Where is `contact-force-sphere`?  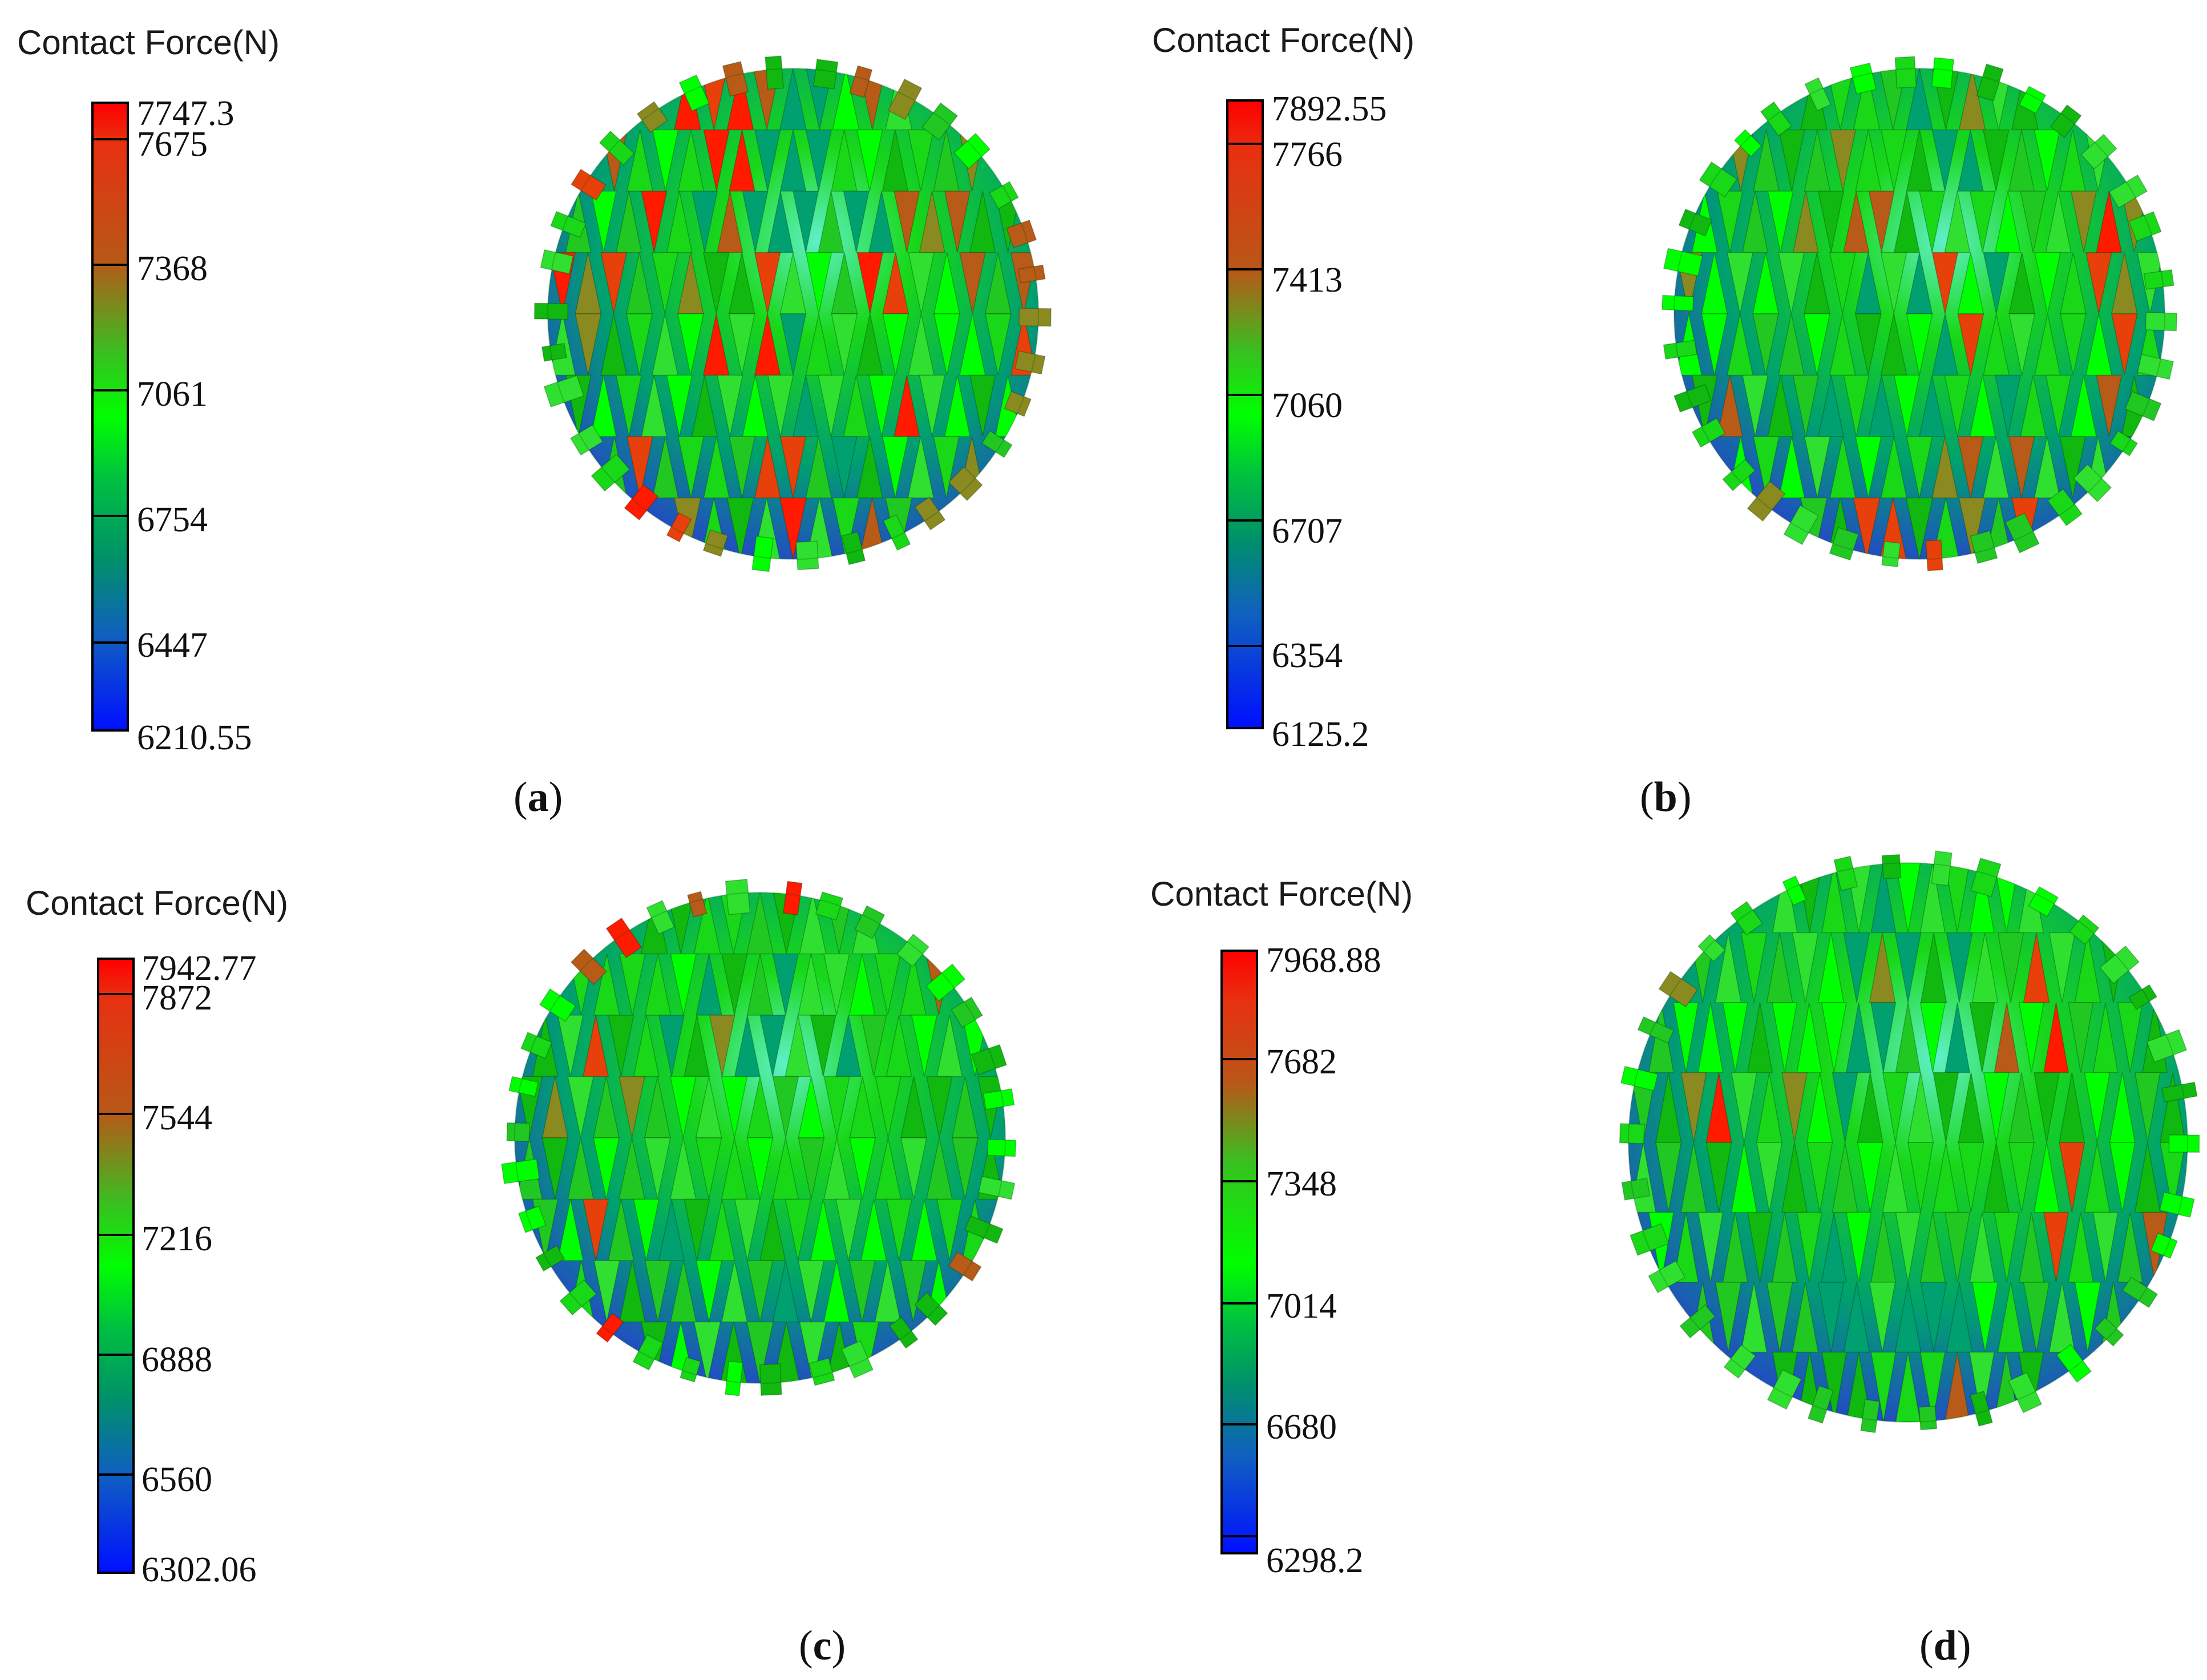 contact-force-sphere is located at coordinates (1919, 313).